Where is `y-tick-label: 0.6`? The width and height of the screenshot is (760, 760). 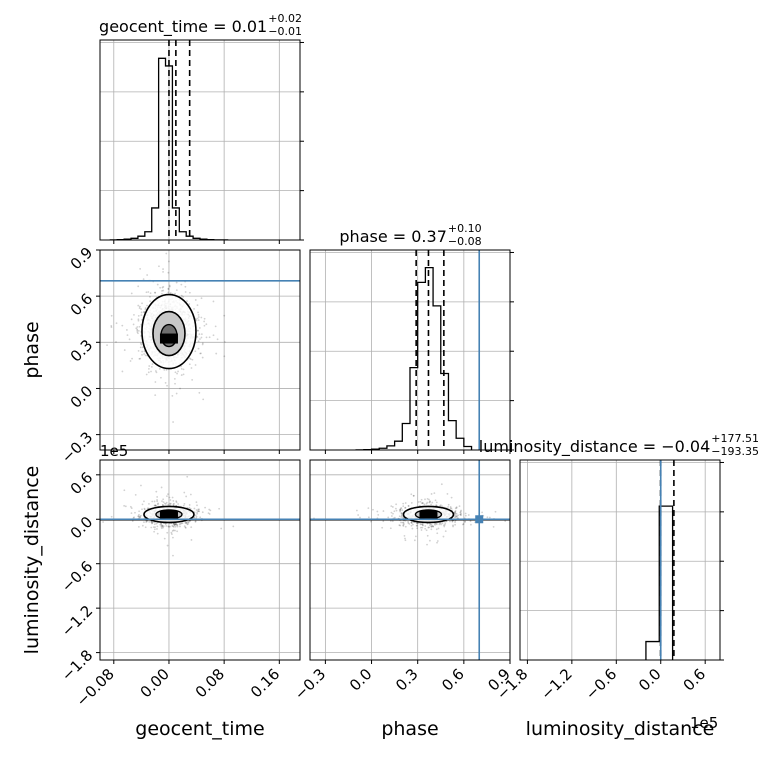
y-tick-label: 0.6 is located at coordinates (82, 483).